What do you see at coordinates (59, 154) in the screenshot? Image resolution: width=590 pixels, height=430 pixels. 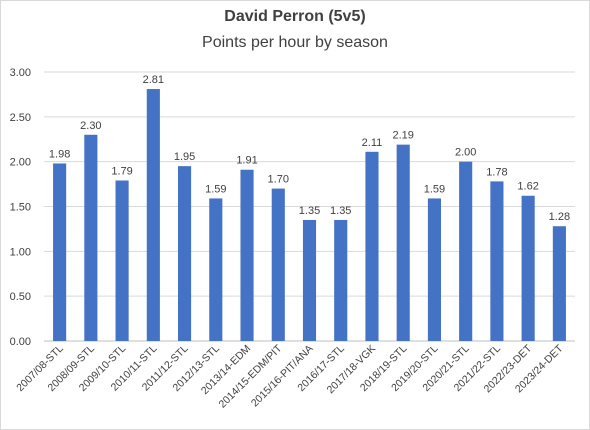 I see `data-label: 1.98` at bounding box center [59, 154].